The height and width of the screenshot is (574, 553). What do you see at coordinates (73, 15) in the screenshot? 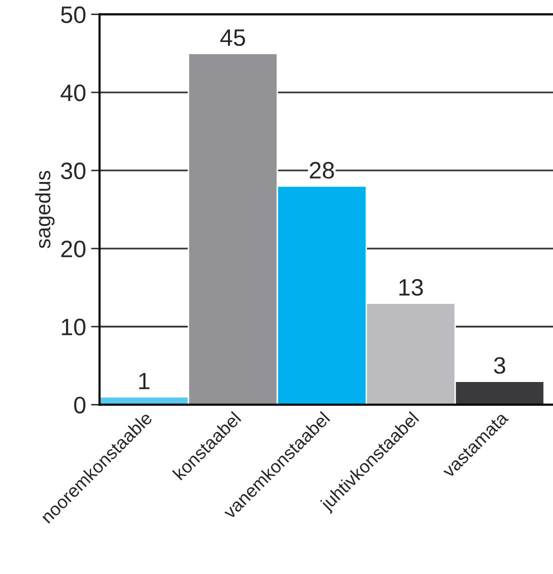
I see `y-tick-label: 50` at bounding box center [73, 15].